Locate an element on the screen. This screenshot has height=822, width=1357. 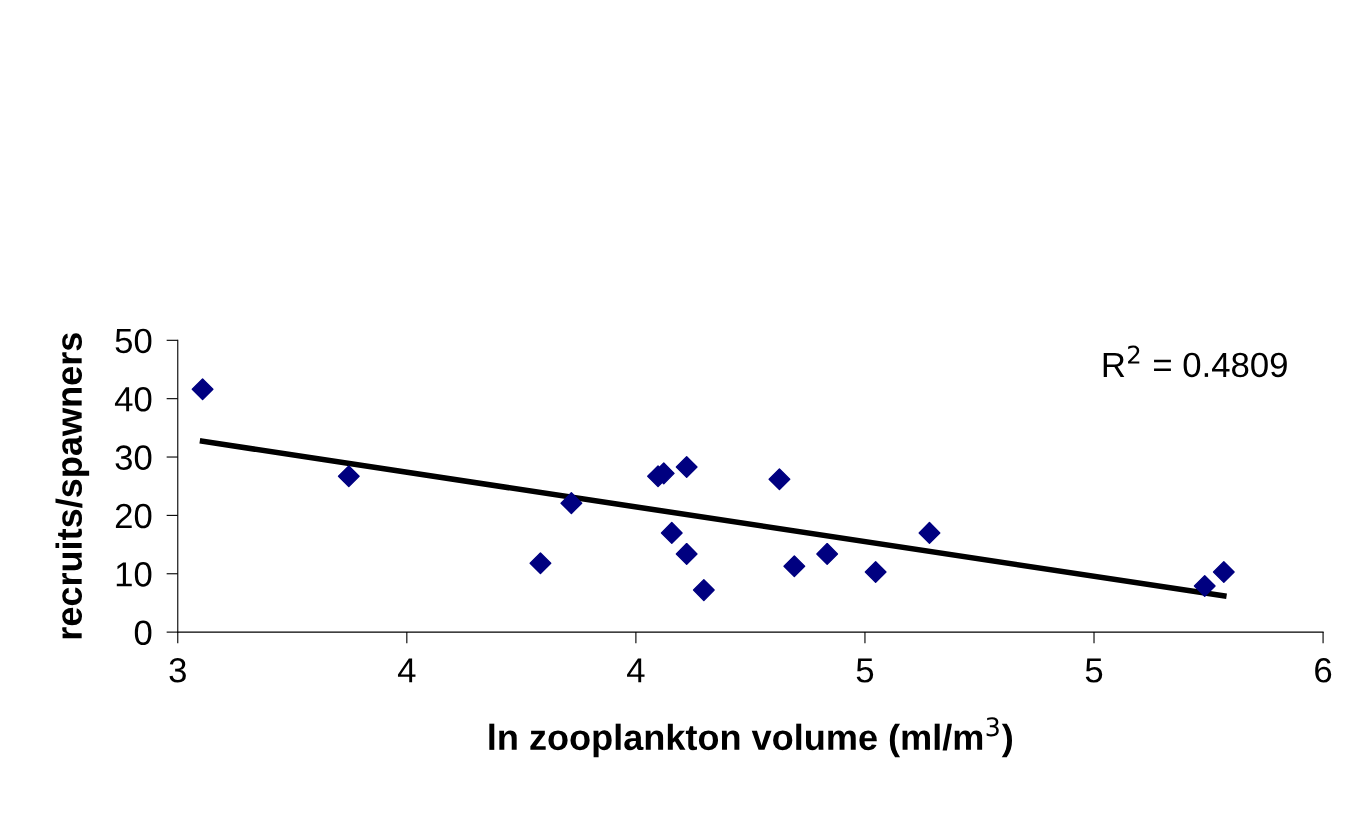
y-tick-label: 10 is located at coordinates (134, 574).